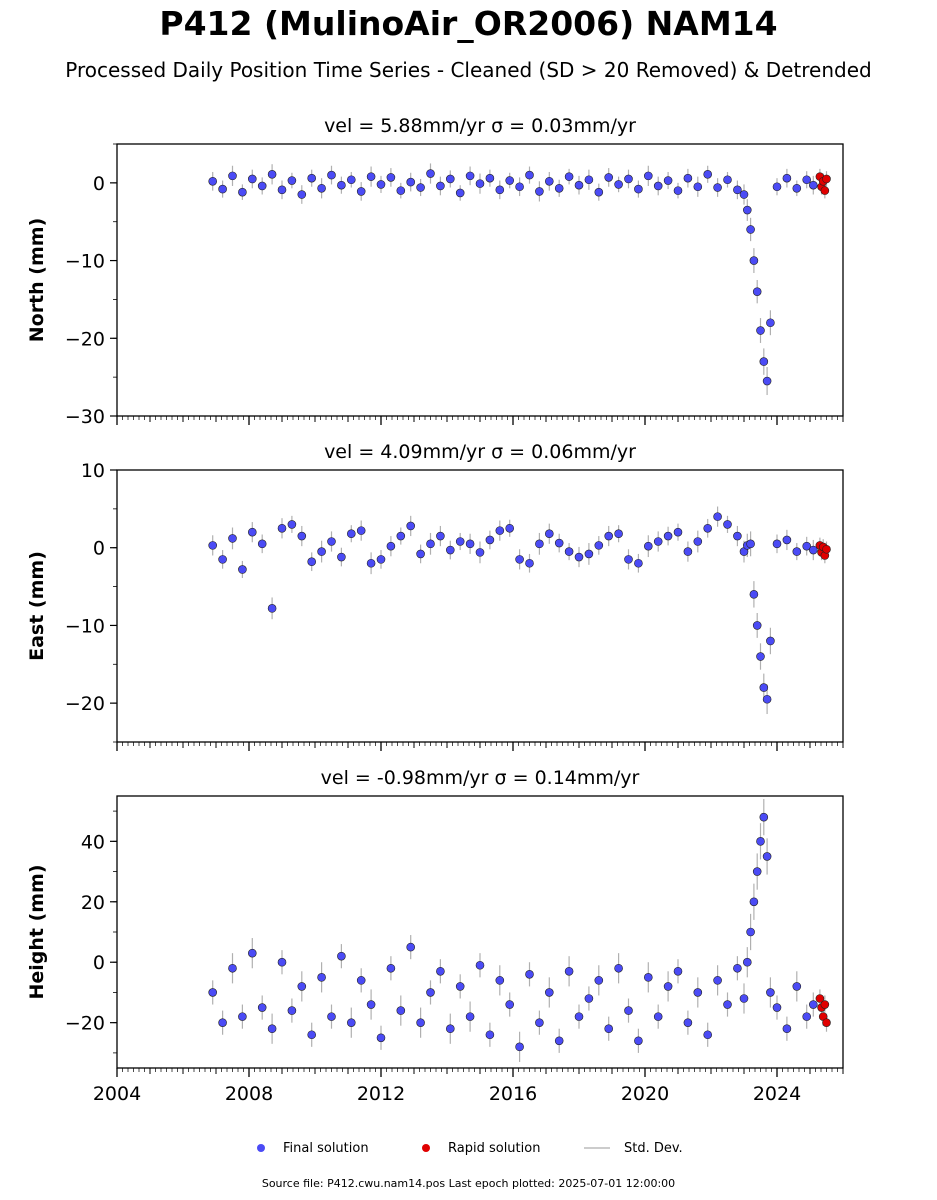 This screenshot has width=937, height=1200. What do you see at coordinates (249, 1094) in the screenshot?
I see `x-tick-label: 2008` at bounding box center [249, 1094].